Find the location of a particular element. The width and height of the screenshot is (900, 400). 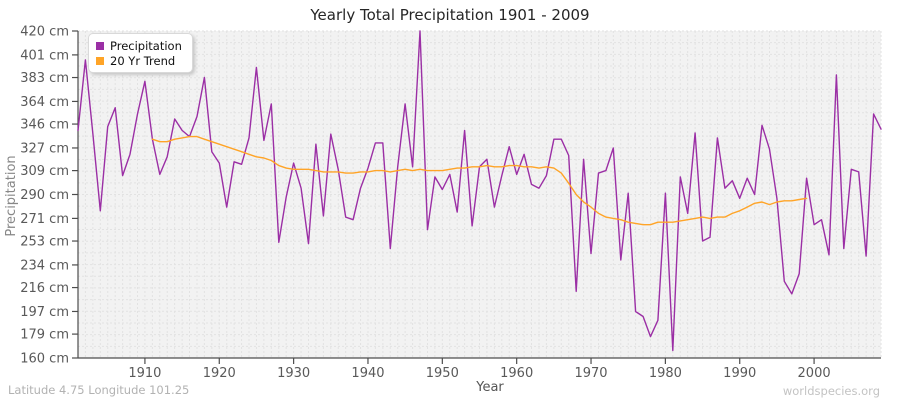

legend-item-trend: 20 Yr Trend is located at coordinates (139, 60).